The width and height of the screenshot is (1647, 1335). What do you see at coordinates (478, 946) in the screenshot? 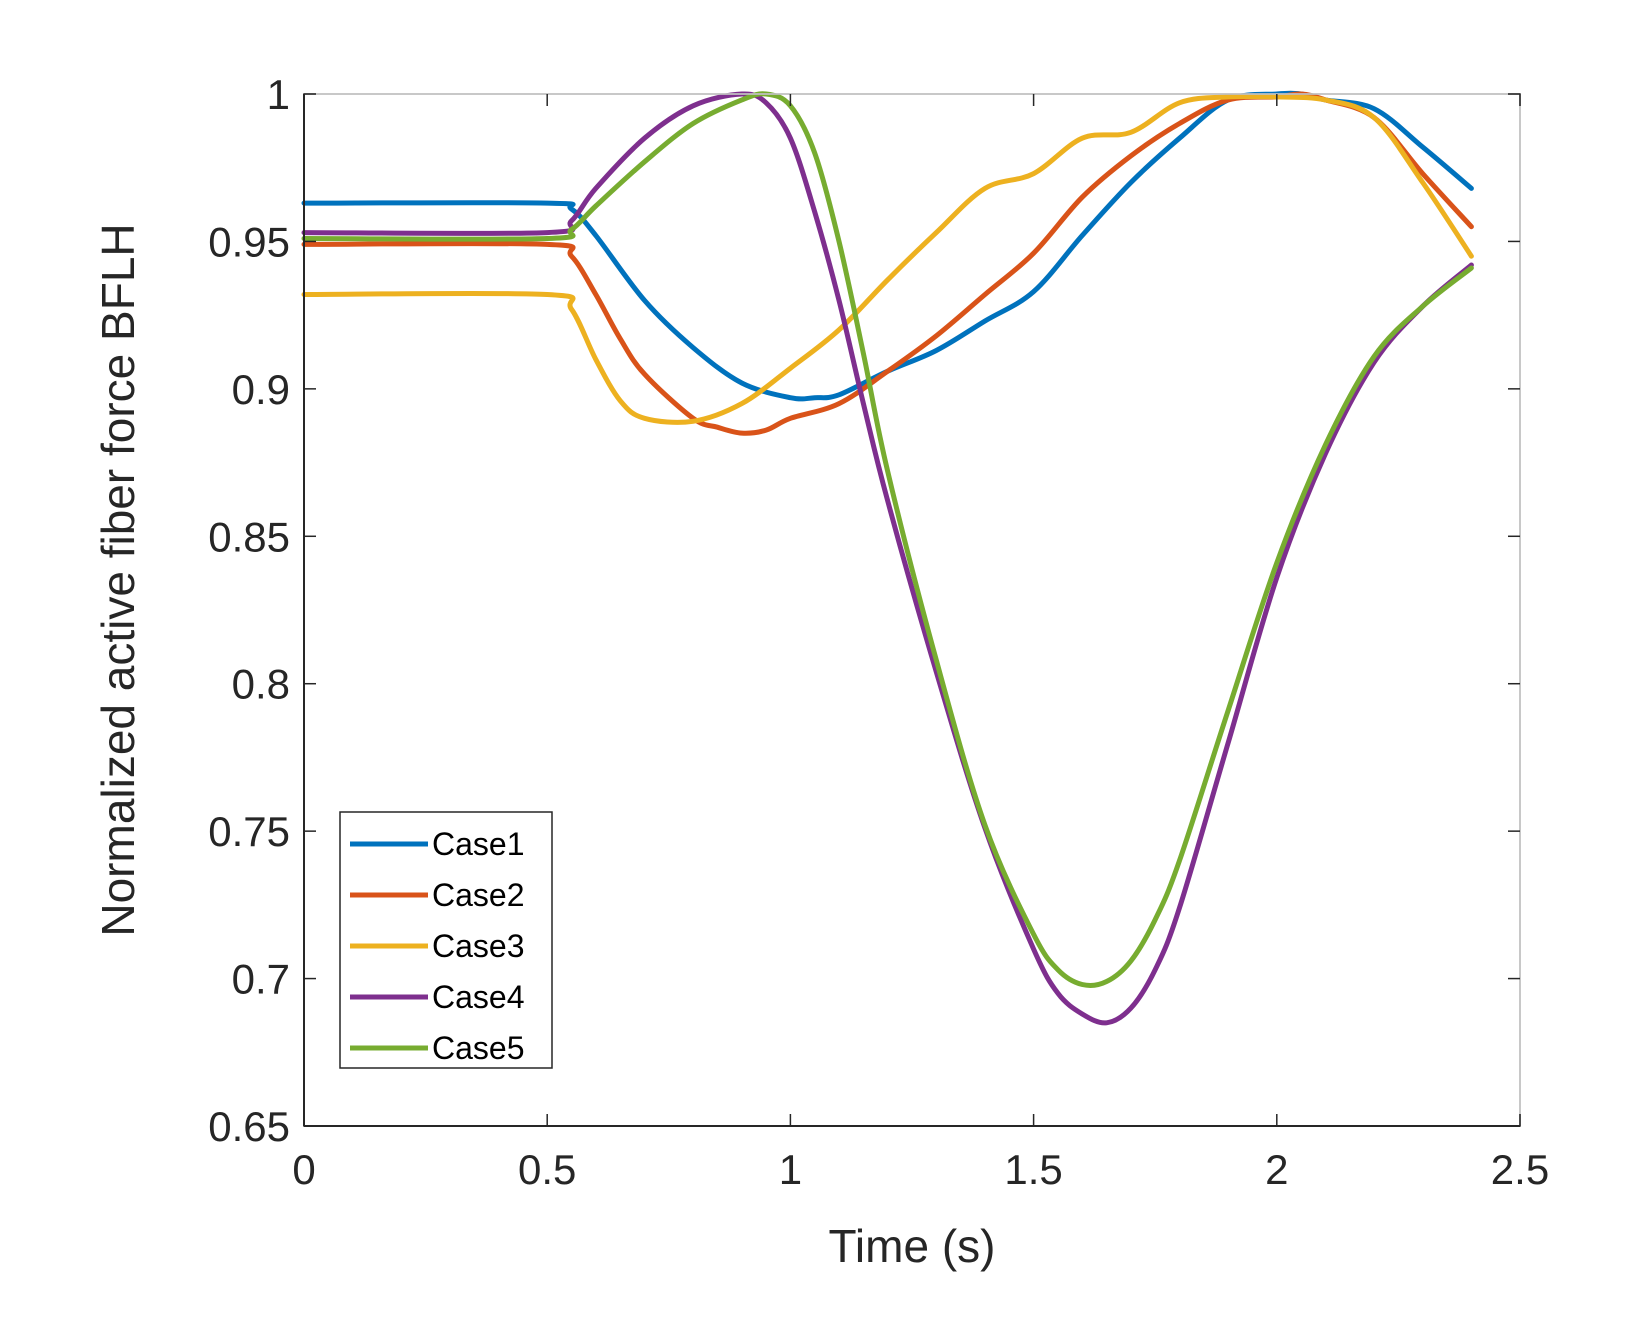
I see `legend-label-case3: Case3` at bounding box center [478, 946].